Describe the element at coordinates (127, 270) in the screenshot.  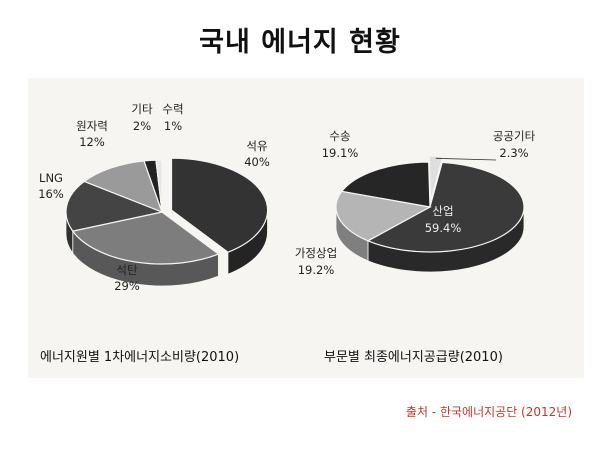
I see `slice-name-label: 석탄` at that location.